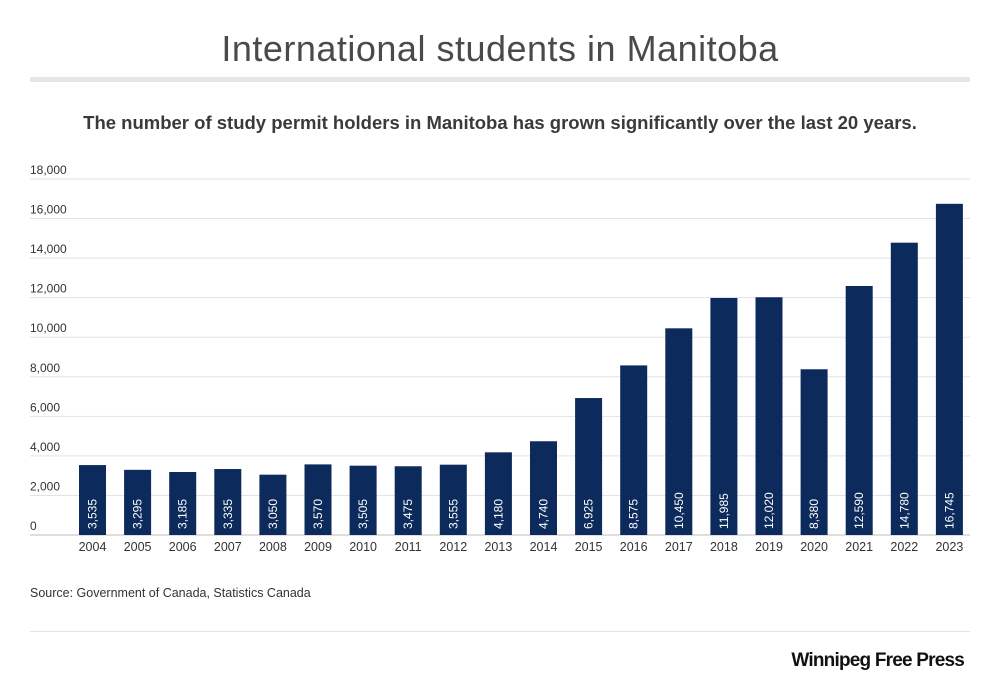 The height and width of the screenshot is (693, 1000). What do you see at coordinates (679, 510) in the screenshot?
I see `bar-value-label: 10,450` at bounding box center [679, 510].